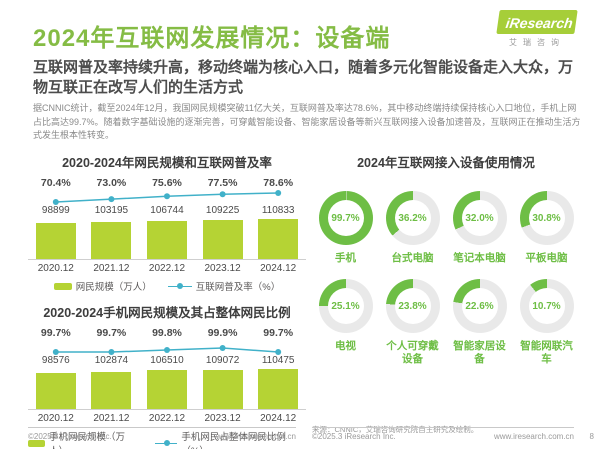 Image resolution: width=600 pixels, height=449 pixels. I want to click on bar-value-label: 110833, so click(278, 210).